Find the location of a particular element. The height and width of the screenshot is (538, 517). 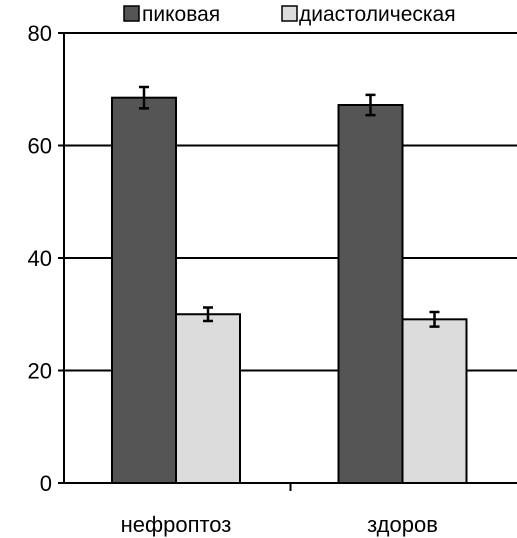

y-tick-label: 0 is located at coordinates (46, 483).